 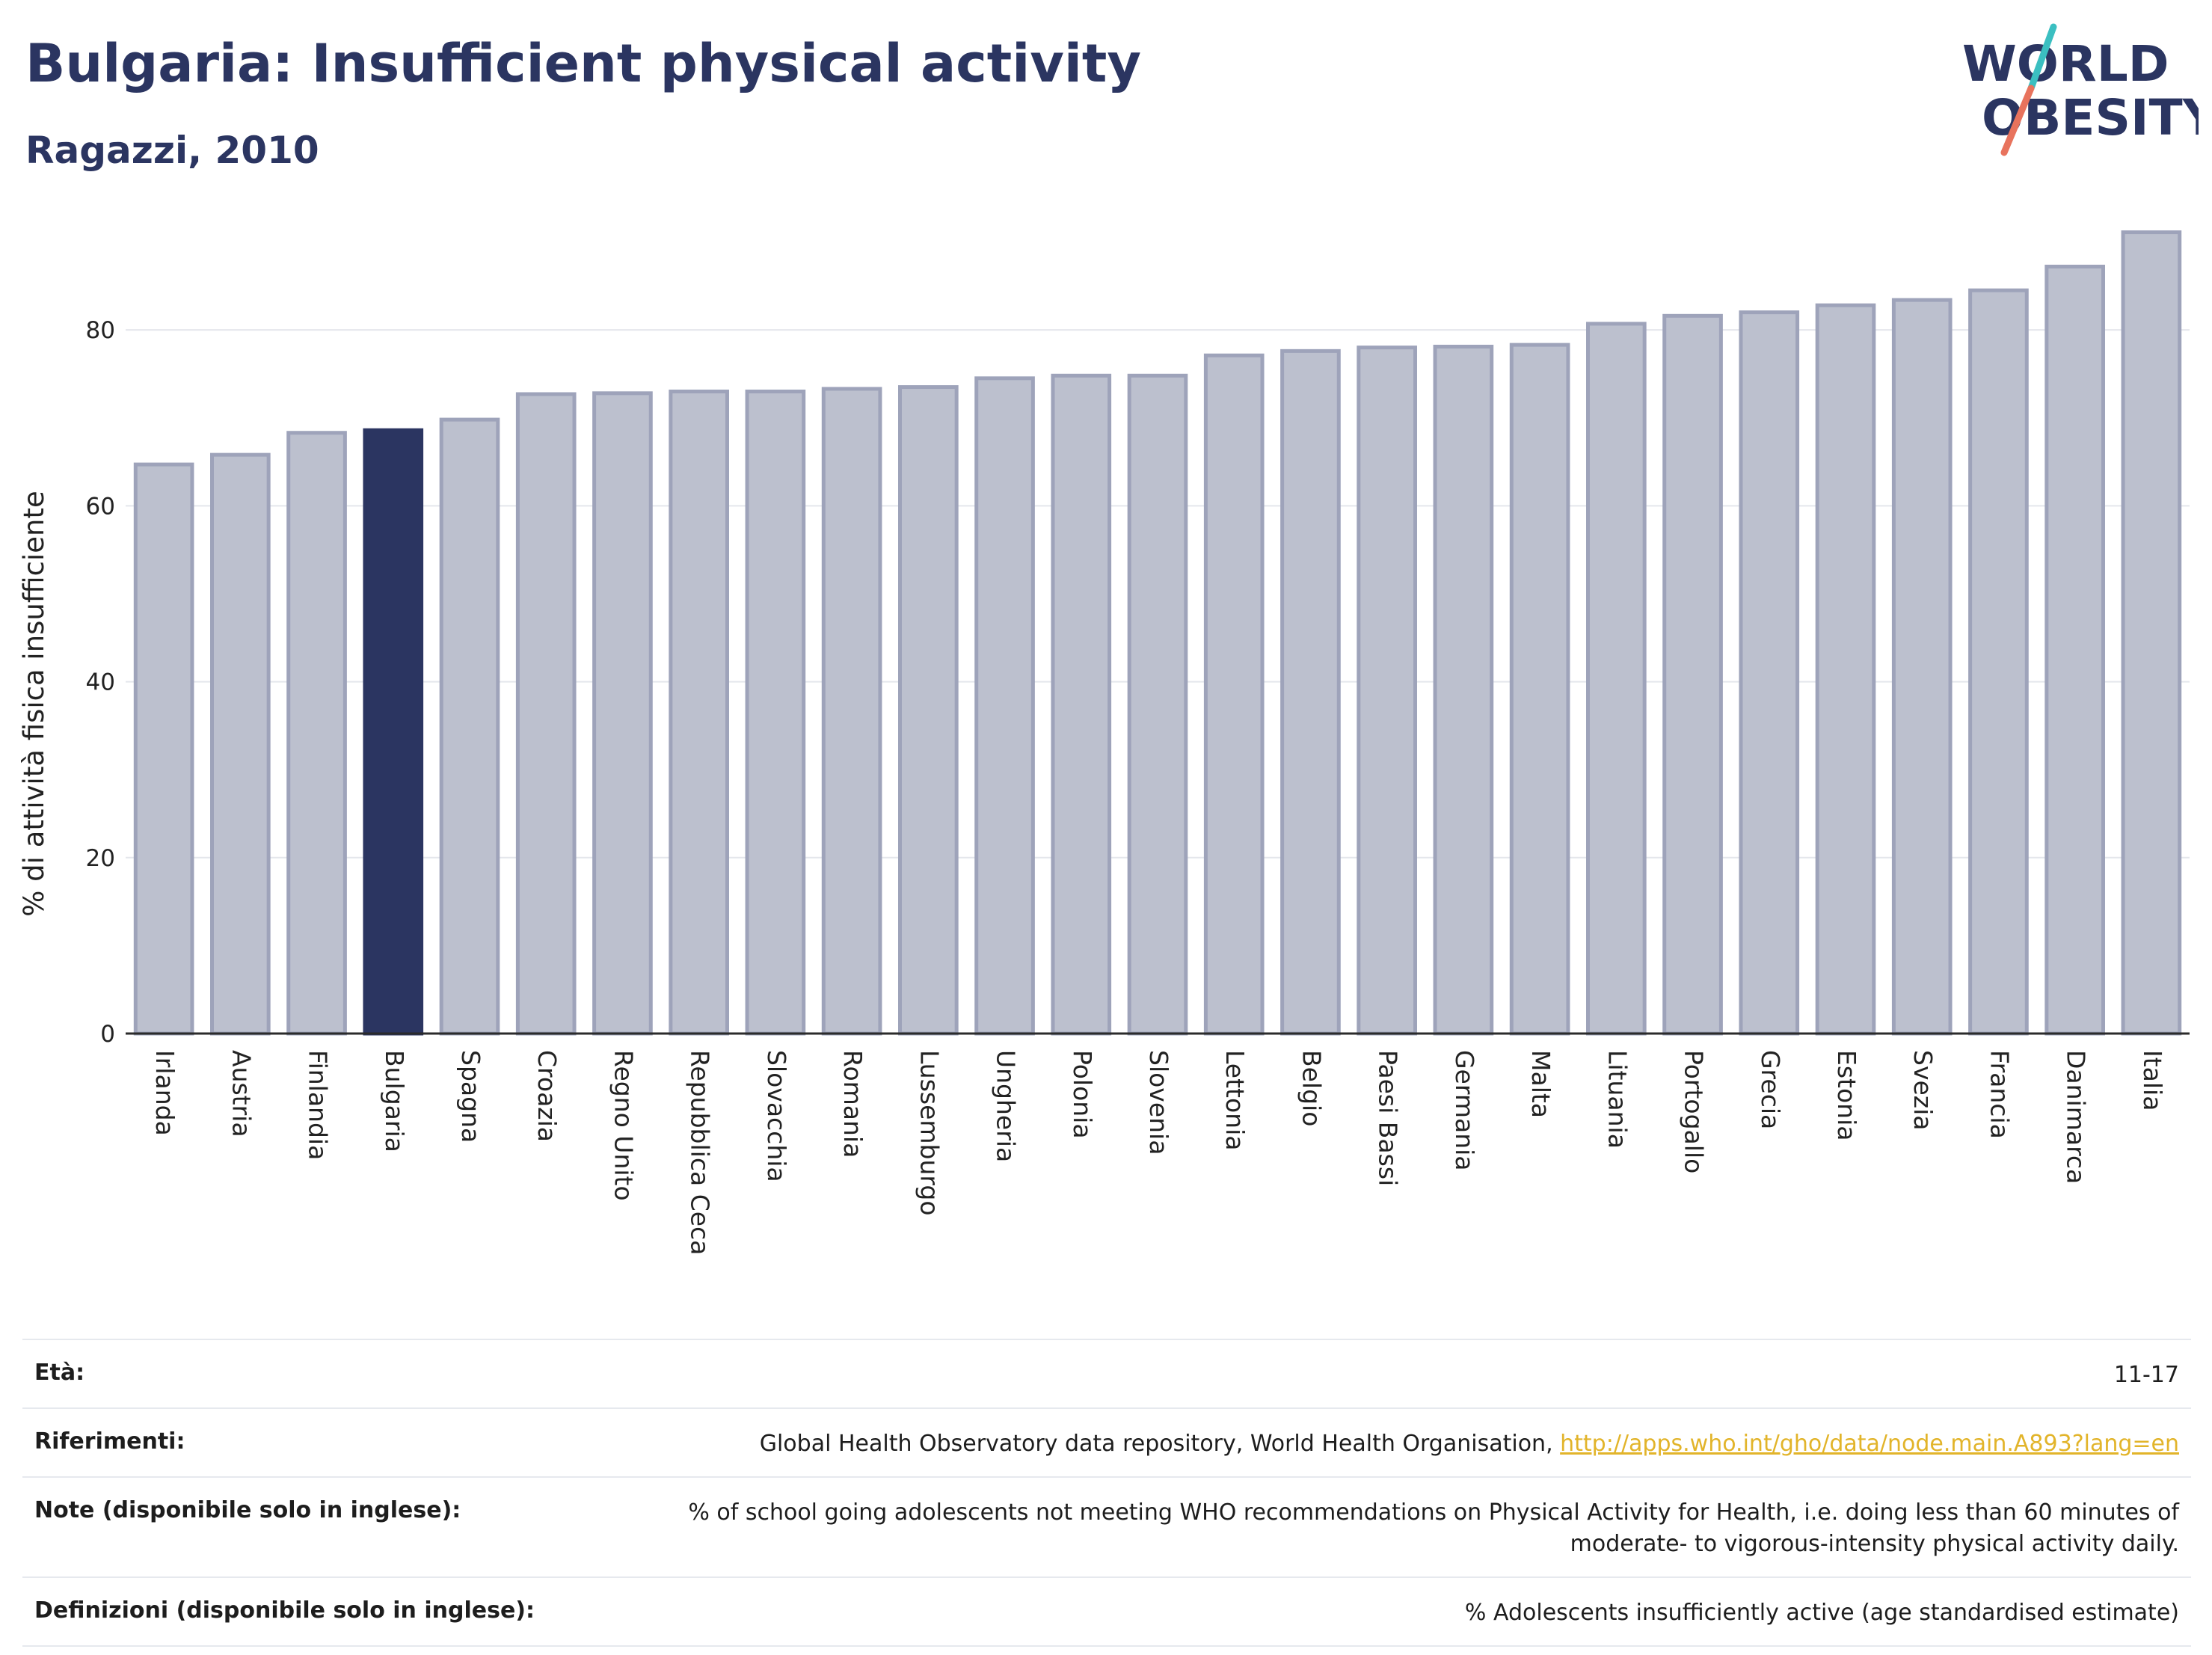 What do you see at coordinates (240, 744) in the screenshot?
I see `bar-austria` at bounding box center [240, 744].